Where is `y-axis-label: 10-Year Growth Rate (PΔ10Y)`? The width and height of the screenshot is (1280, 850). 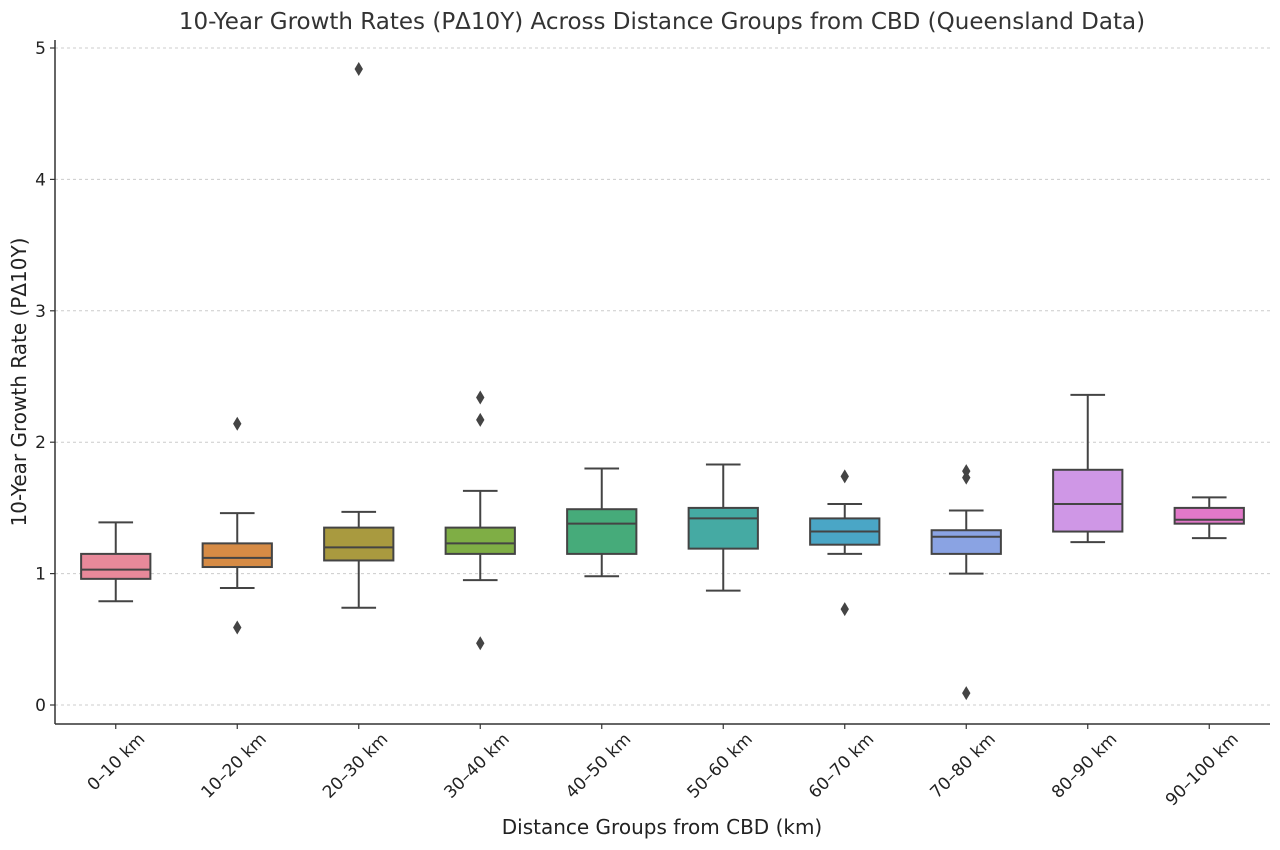 y-axis-label: 10-Year Growth Rate (PΔ10Y) is located at coordinates (19, 382).